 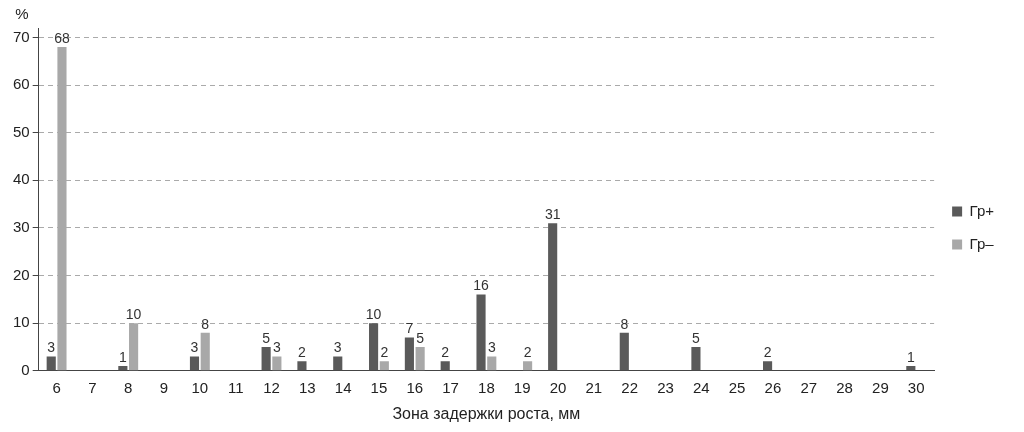 I want to click on x-tick-label: 10, so click(x=200, y=387).